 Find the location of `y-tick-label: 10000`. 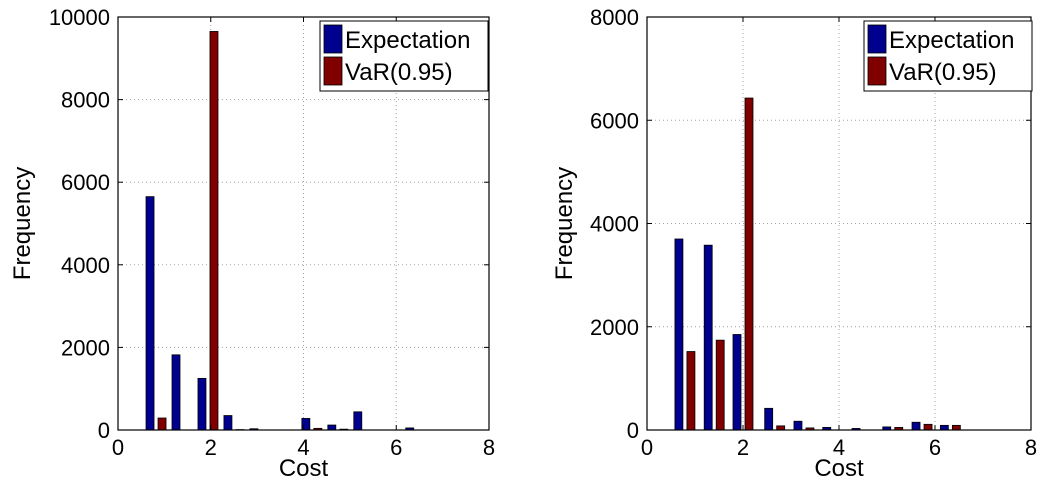

y-tick-label: 10000 is located at coordinates (79, 17).